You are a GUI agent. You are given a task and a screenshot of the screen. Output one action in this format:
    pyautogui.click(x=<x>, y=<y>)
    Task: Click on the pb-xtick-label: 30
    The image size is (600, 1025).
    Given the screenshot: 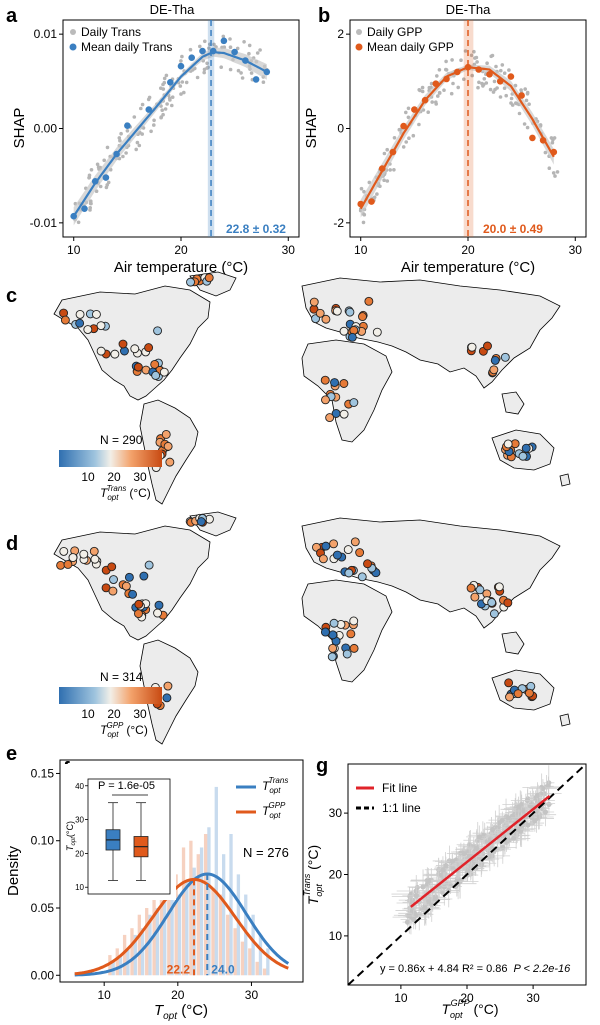 What is the action you would take?
    pyautogui.click(x=576, y=250)
    